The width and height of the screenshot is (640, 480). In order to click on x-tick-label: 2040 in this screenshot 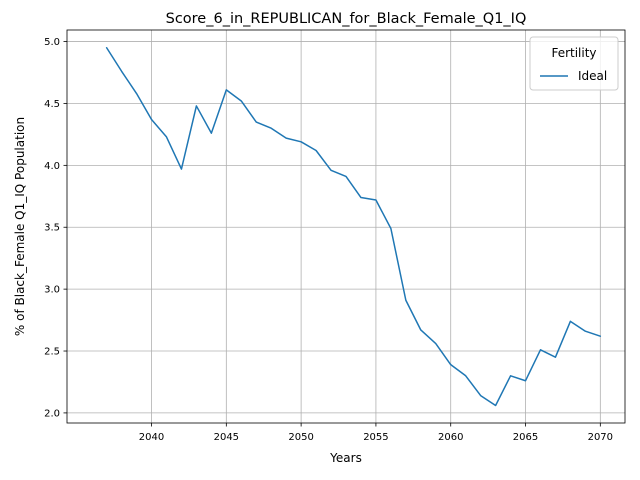, I will do `click(151, 437)`.